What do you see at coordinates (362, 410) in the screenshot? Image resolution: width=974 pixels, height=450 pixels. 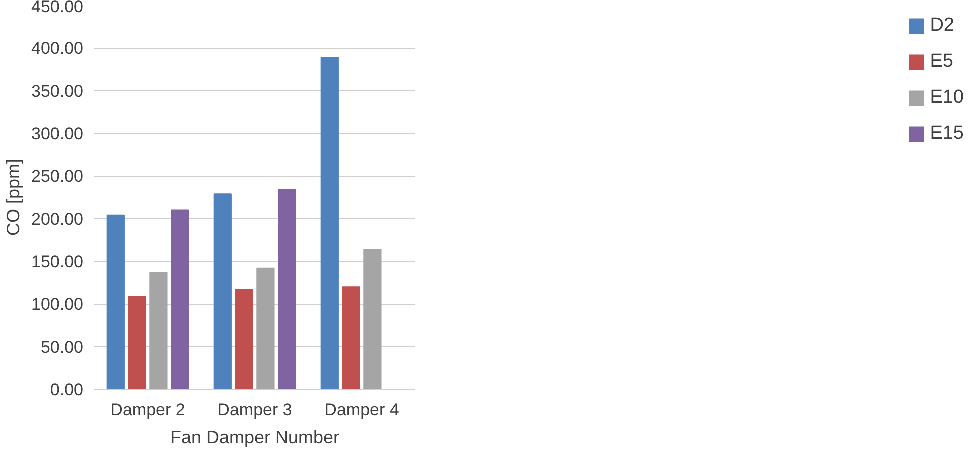 I see `x-tick-label: Damper 4` at bounding box center [362, 410].